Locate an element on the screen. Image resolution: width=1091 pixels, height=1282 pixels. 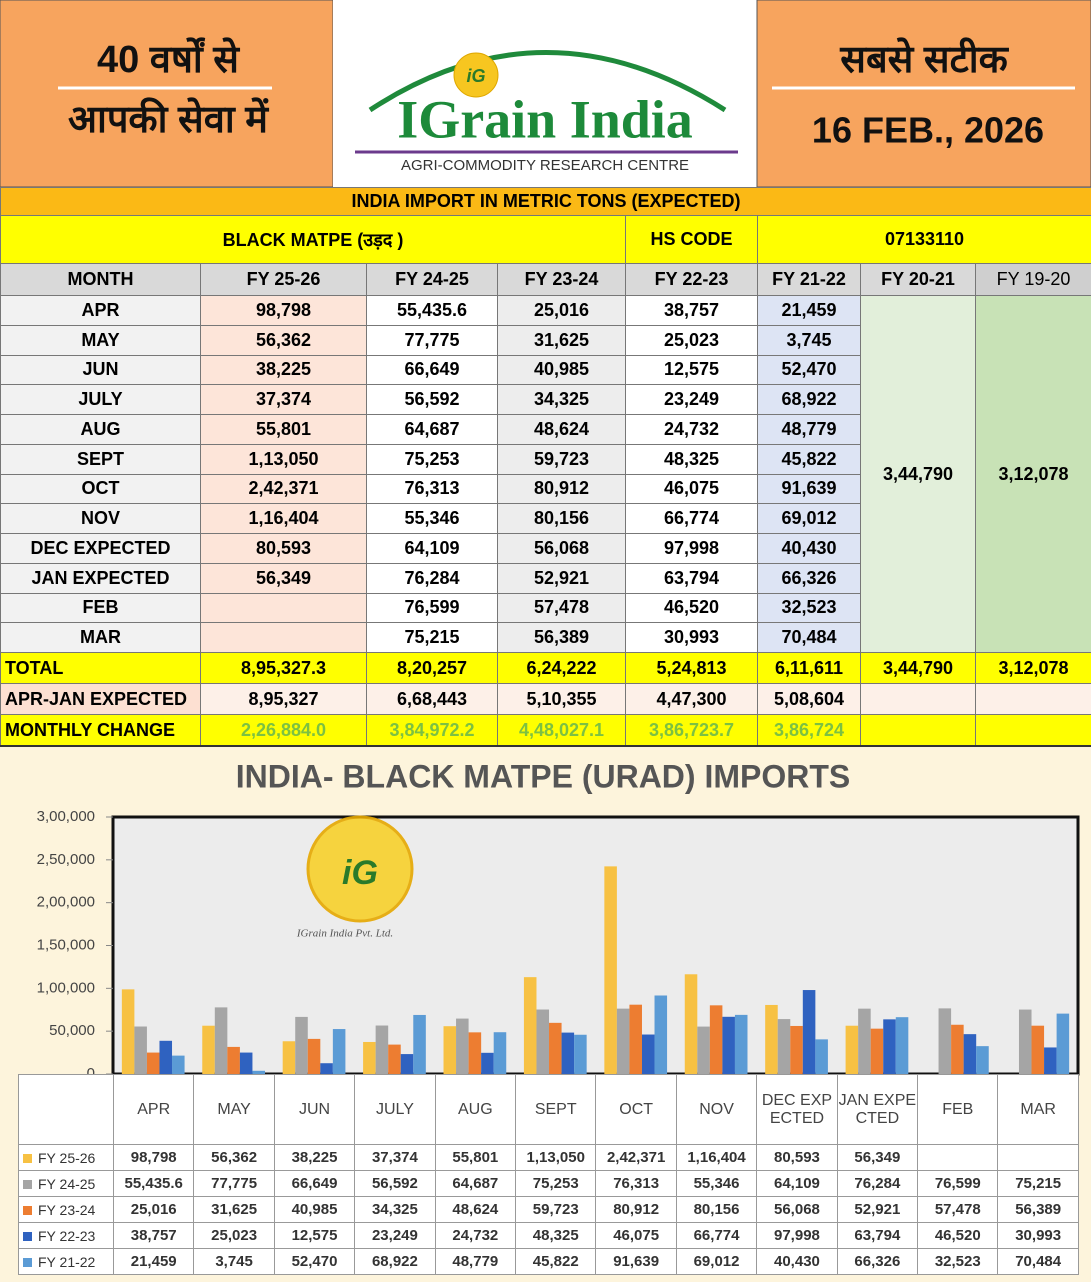
value-cell: 37,374 is located at coordinates (284, 400).